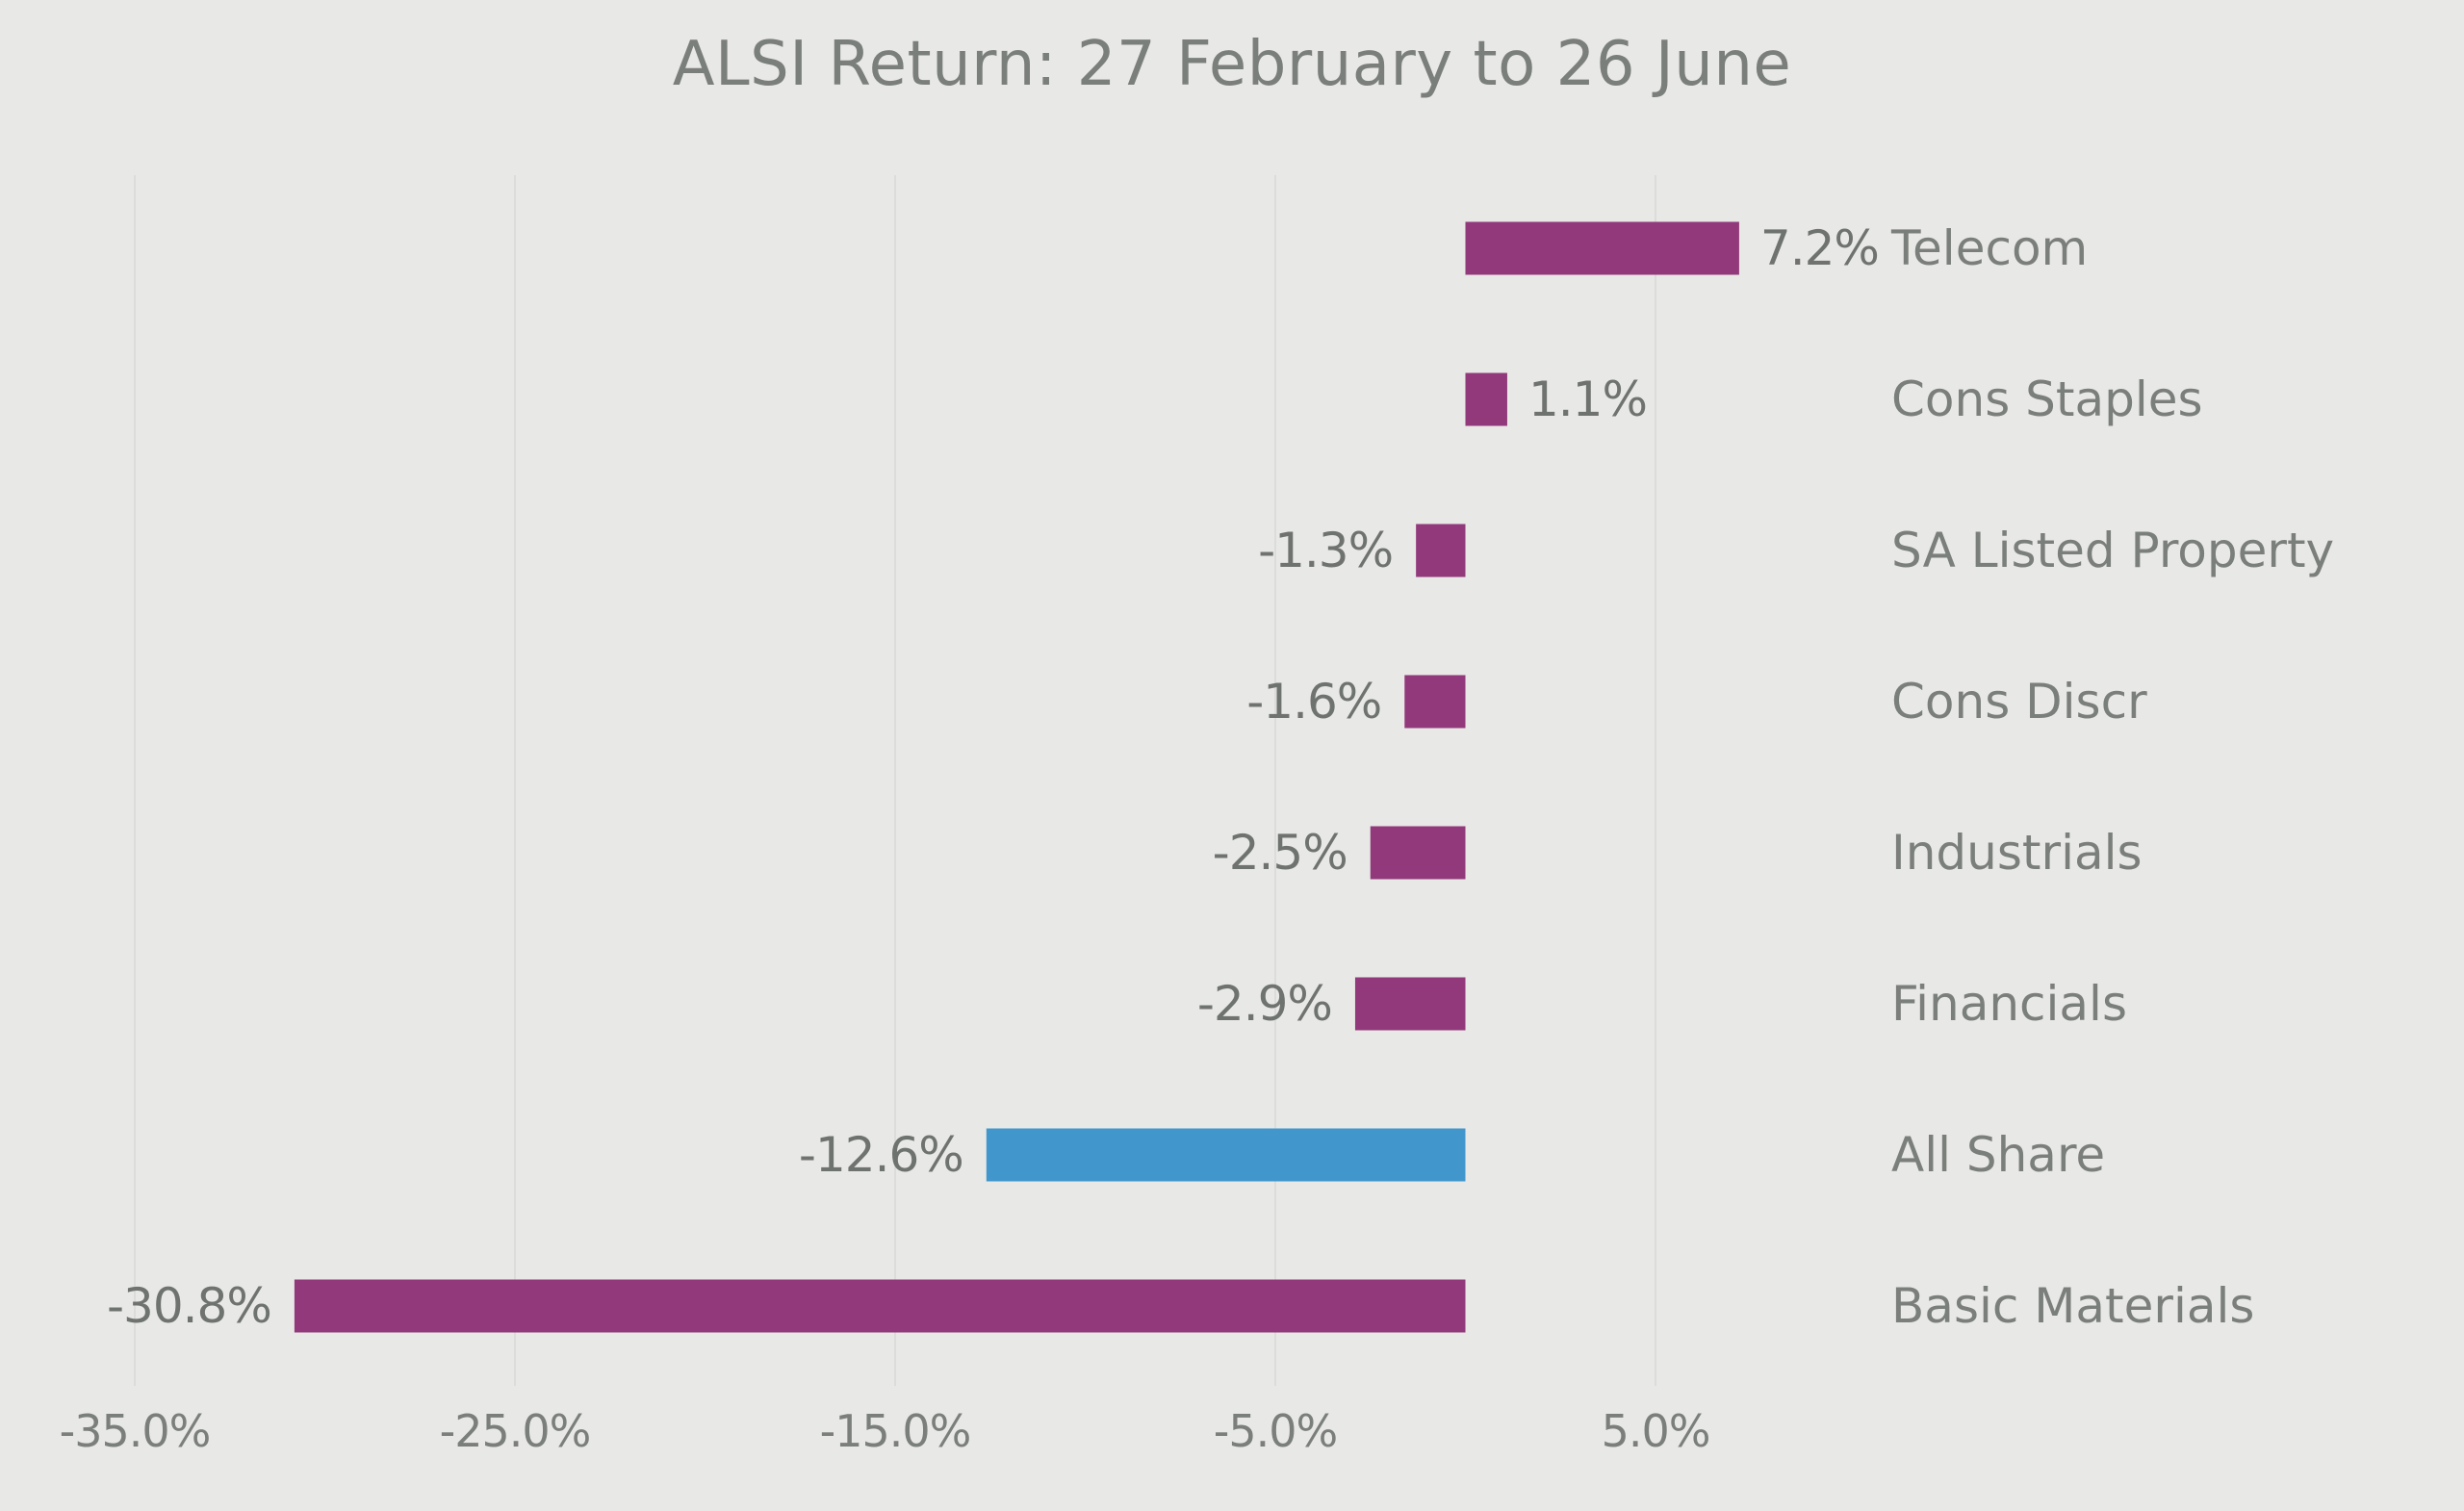 This screenshot has width=2464, height=1511. I want to click on data-label: -1.6%, so click(1313, 702).